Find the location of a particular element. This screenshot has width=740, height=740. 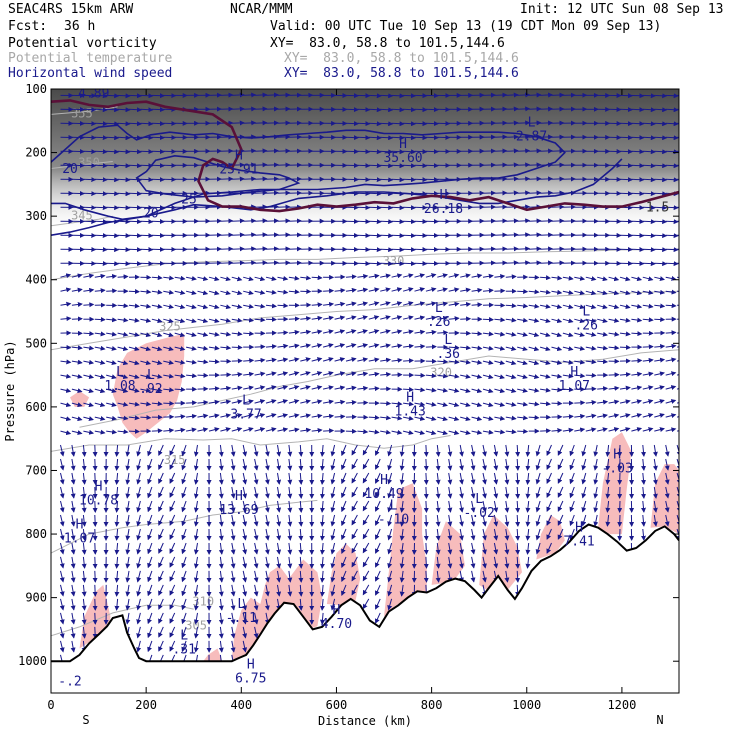

theta-contour is located at coordinates (365, 320).